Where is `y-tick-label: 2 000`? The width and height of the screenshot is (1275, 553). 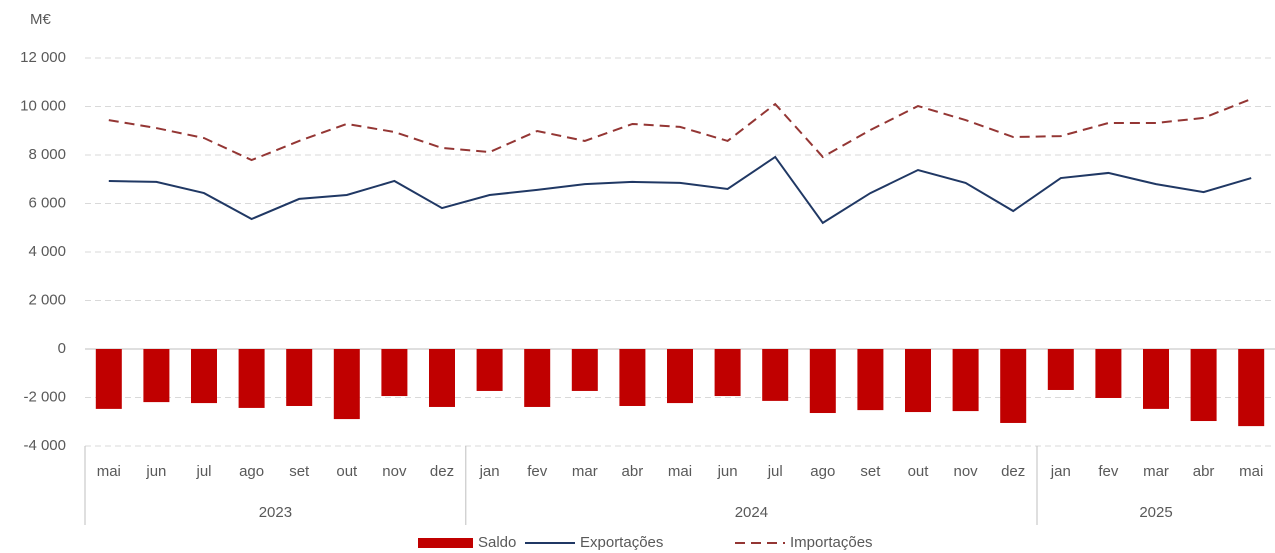 y-tick-label: 2 000 is located at coordinates (47, 299).